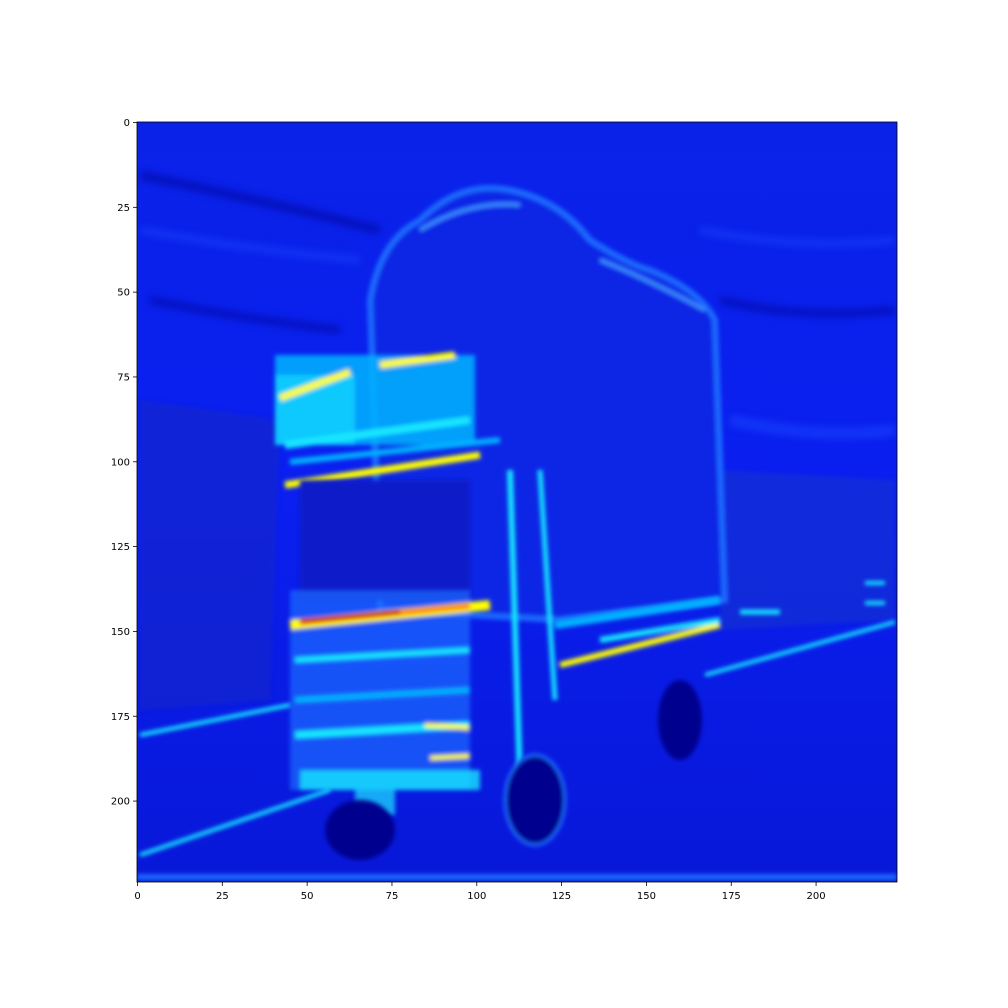  I want to click on y-tick-label: 200, so click(120, 802).